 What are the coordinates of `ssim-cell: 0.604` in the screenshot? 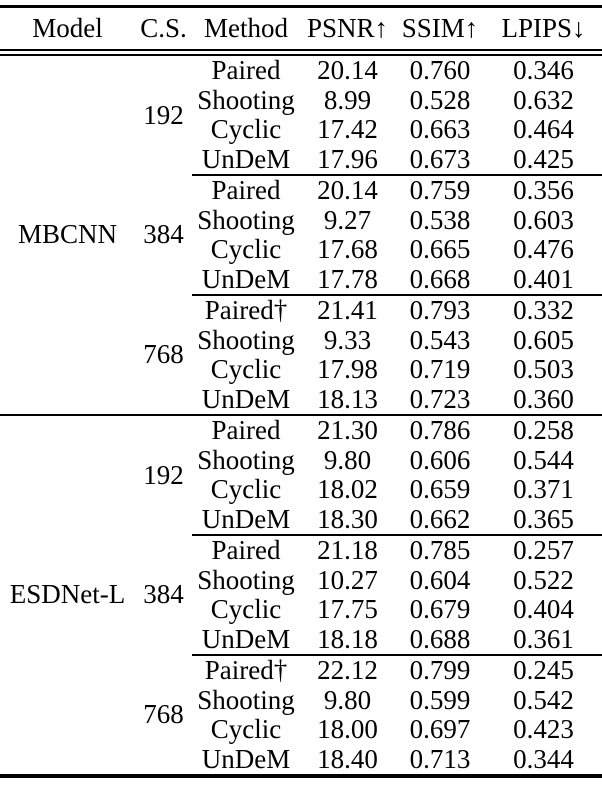 It's located at (440, 579).